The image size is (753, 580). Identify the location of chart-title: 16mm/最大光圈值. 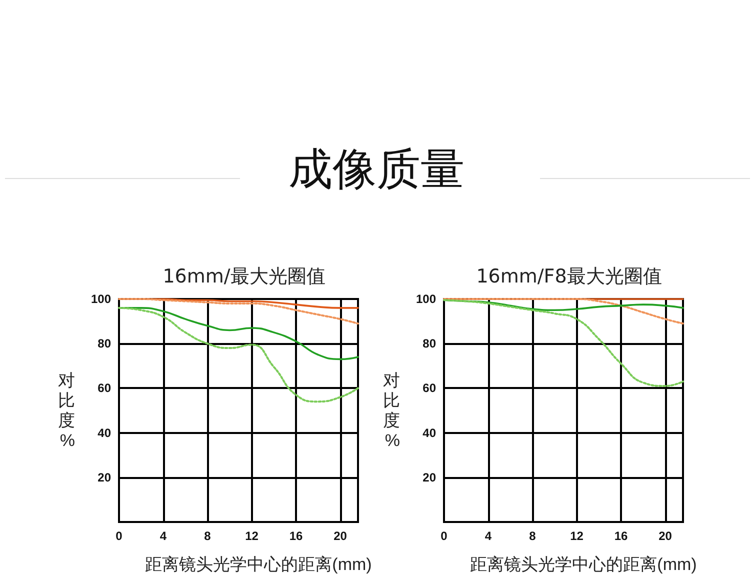
(244, 277).